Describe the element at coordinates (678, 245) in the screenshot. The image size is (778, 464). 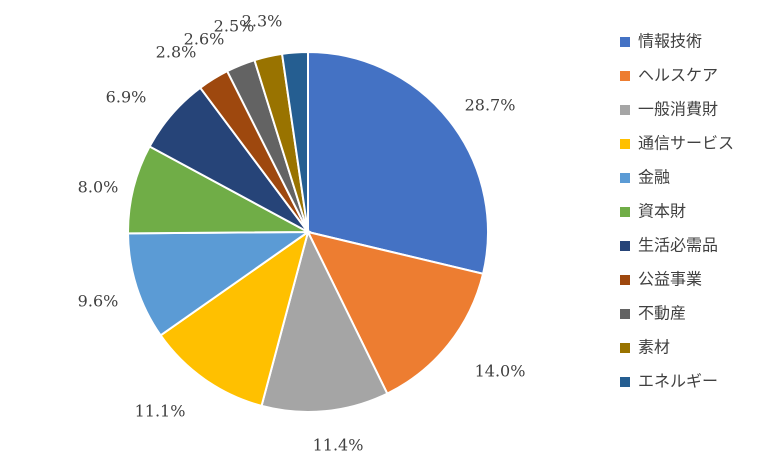
I see `legend-label-7: 生活必需品` at that location.